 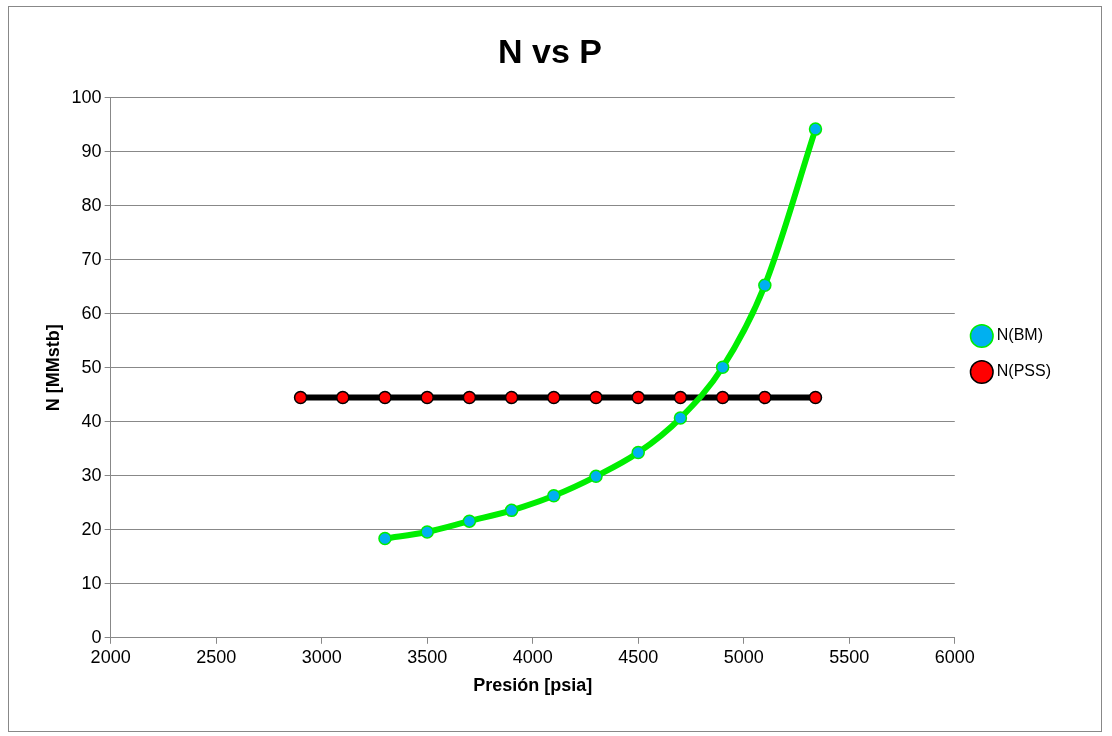 I want to click on y-tick-label: 60, so click(x=91, y=312).